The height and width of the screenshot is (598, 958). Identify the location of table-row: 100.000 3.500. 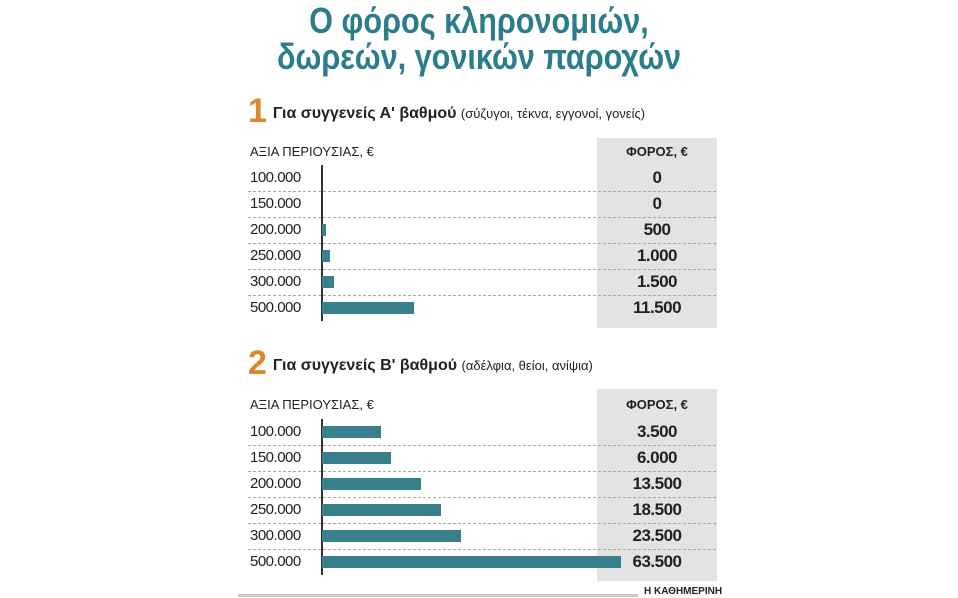
(482, 432).